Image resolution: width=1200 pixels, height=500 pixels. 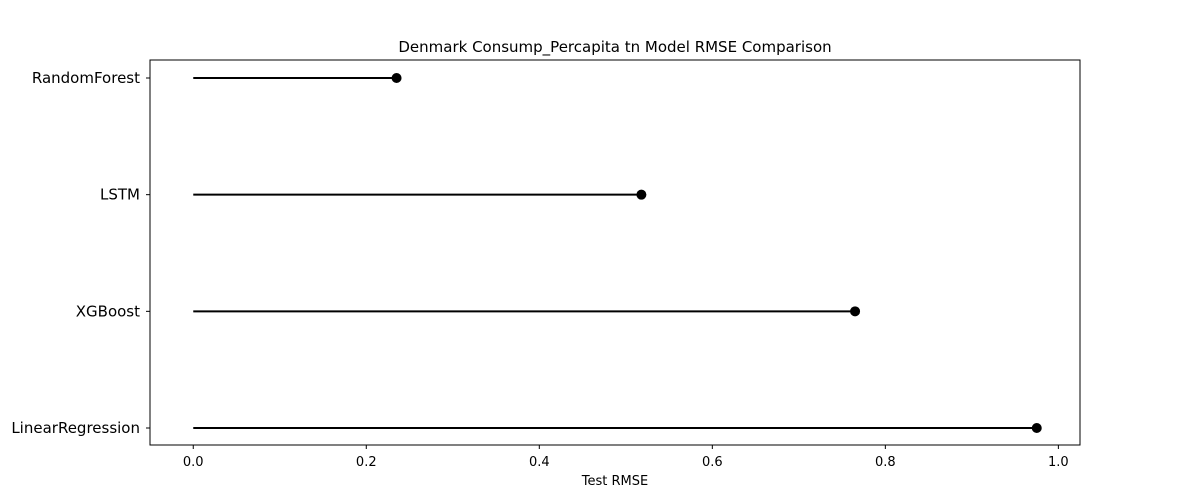 I want to click on x-tick-label: 0.0, so click(x=193, y=462).